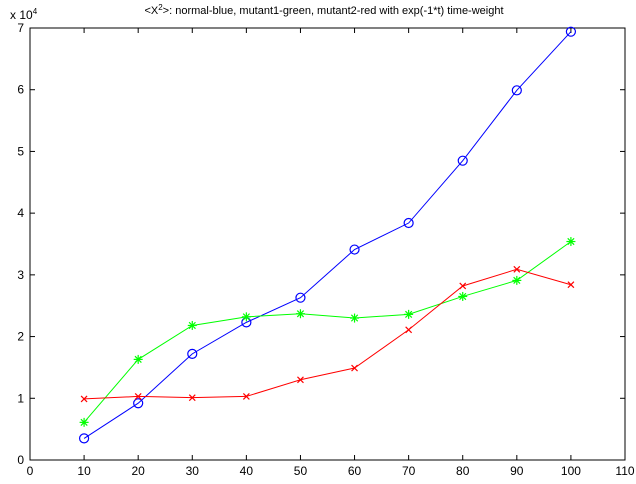 Image resolution: width=636 pixels, height=484 pixels. Describe the element at coordinates (517, 471) in the screenshot. I see `x-tick-label: 90` at that location.